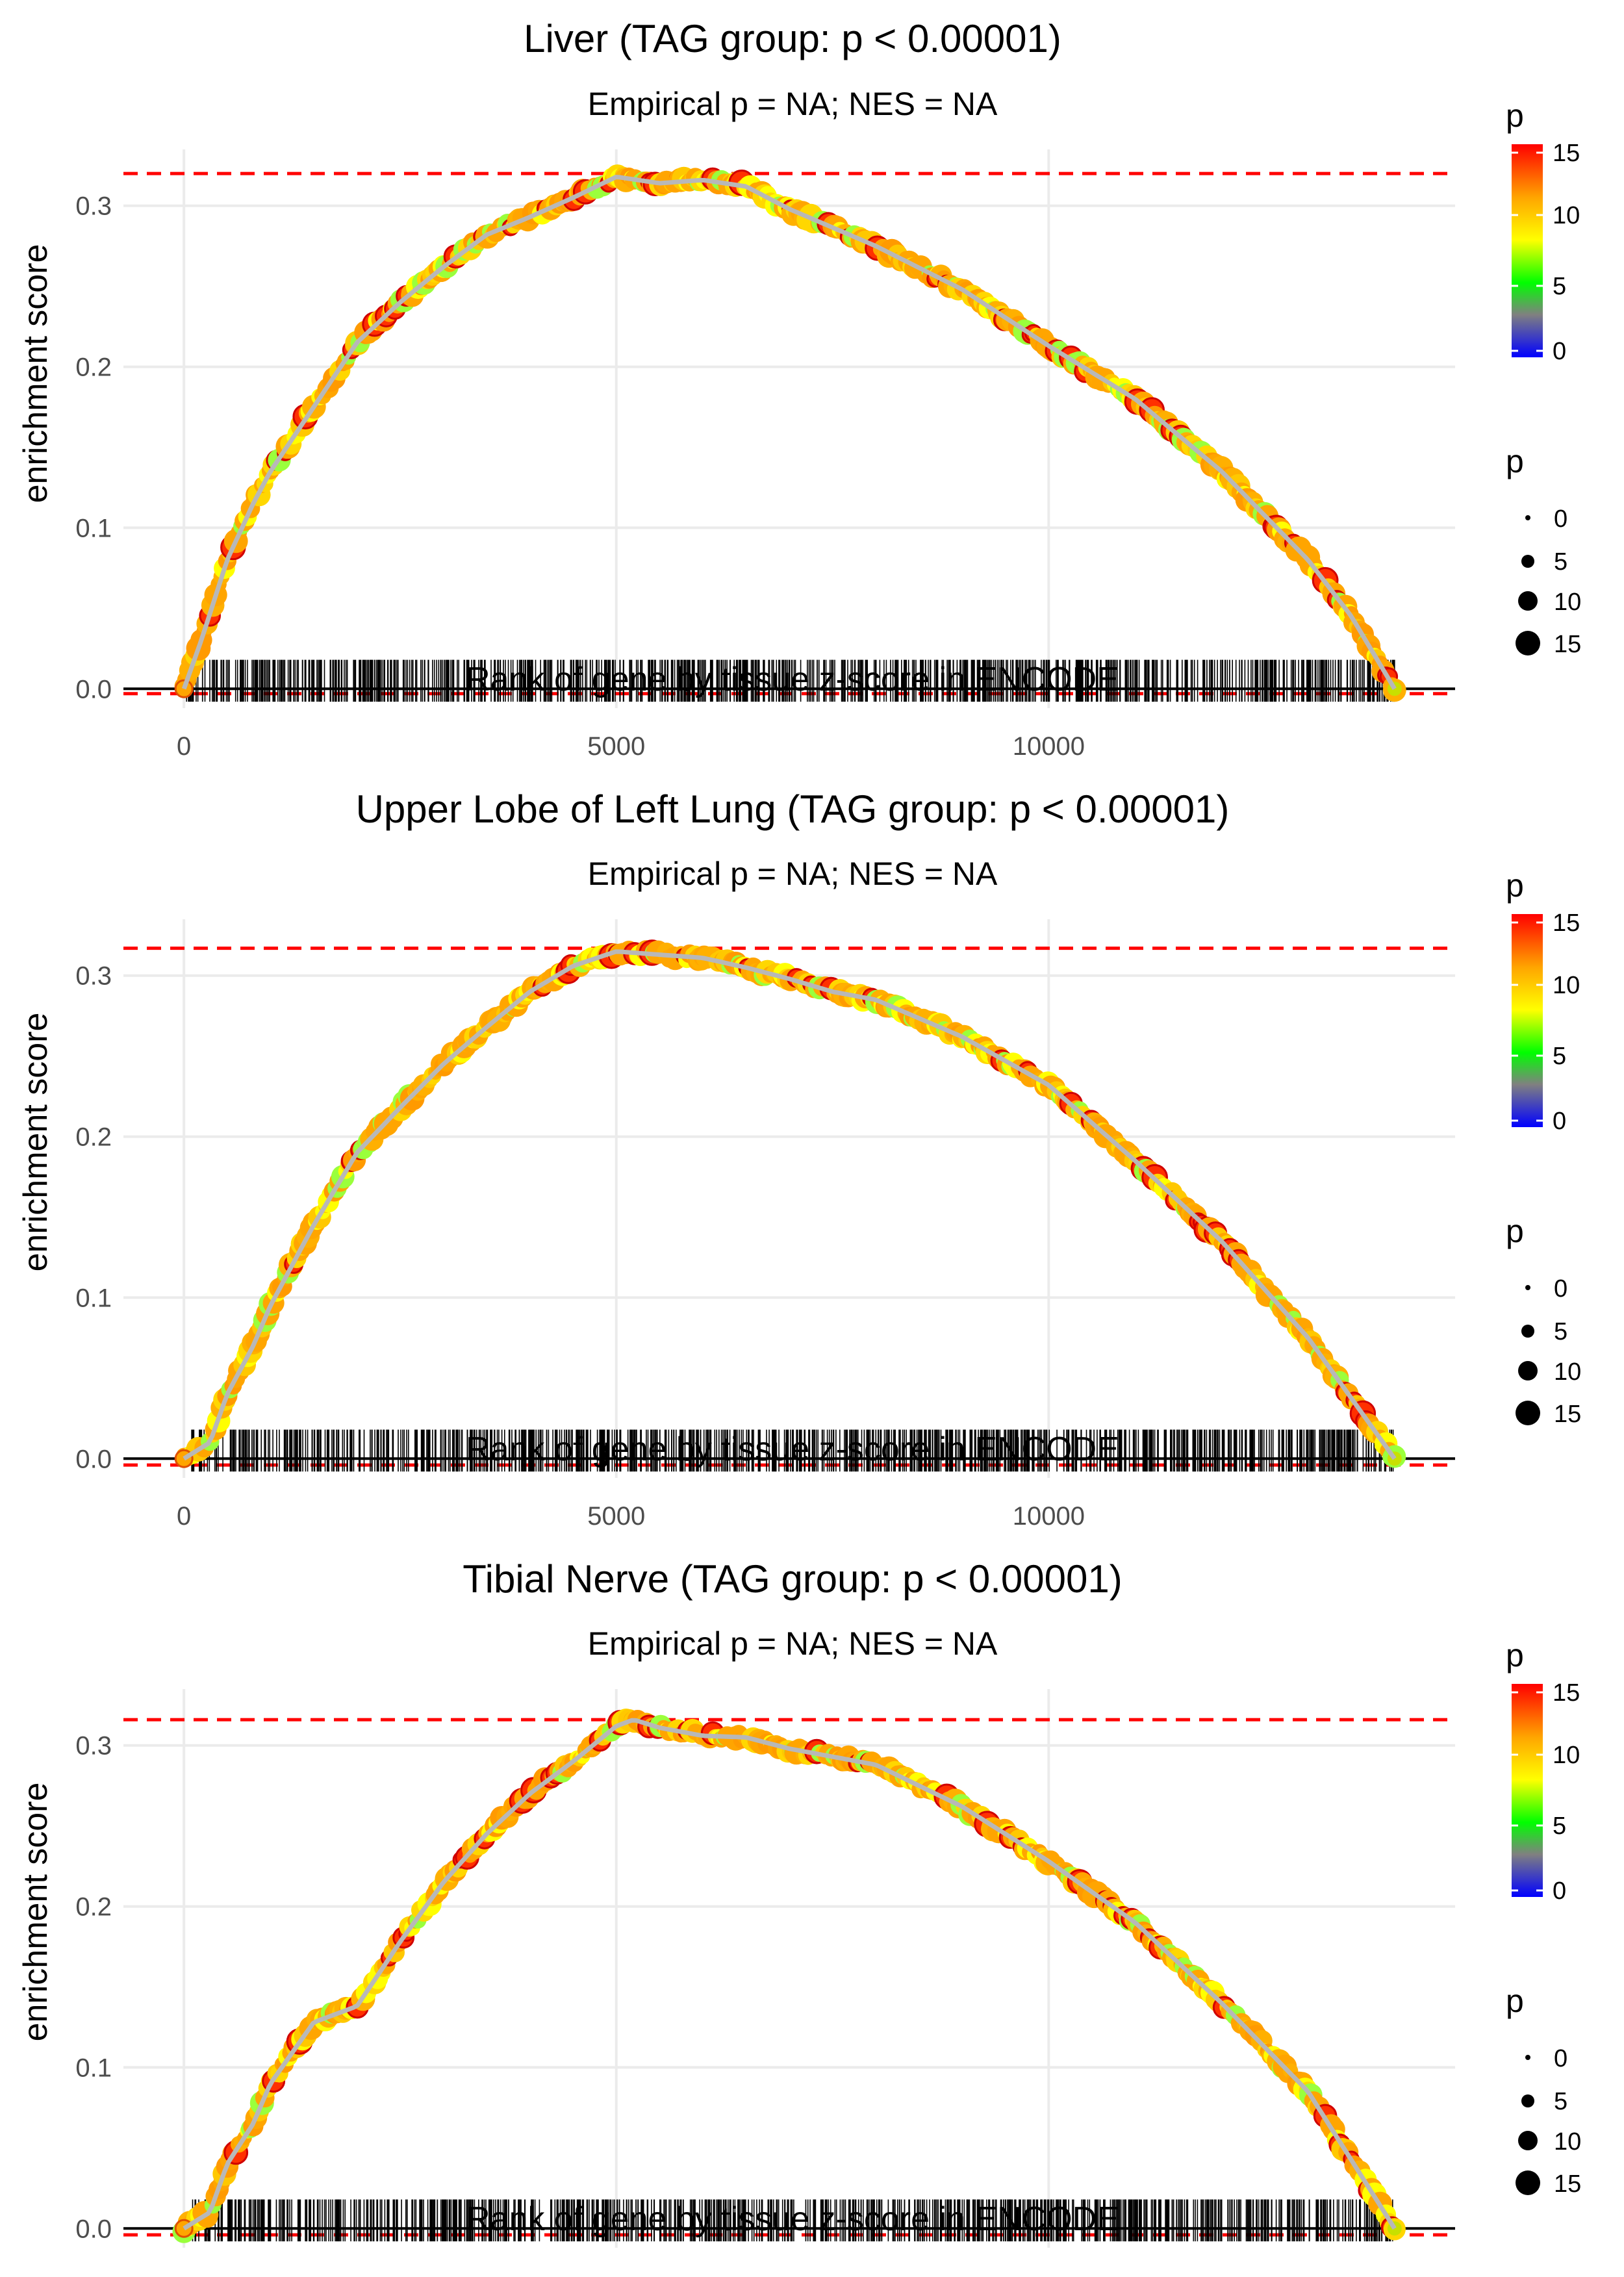 Image resolution: width=1624 pixels, height=2277 pixels. What do you see at coordinates (1543, 1918) in the screenshot?
I see `legend-panel-3: p 15 10 5 0 p 0 5 10 15` at bounding box center [1543, 1918].